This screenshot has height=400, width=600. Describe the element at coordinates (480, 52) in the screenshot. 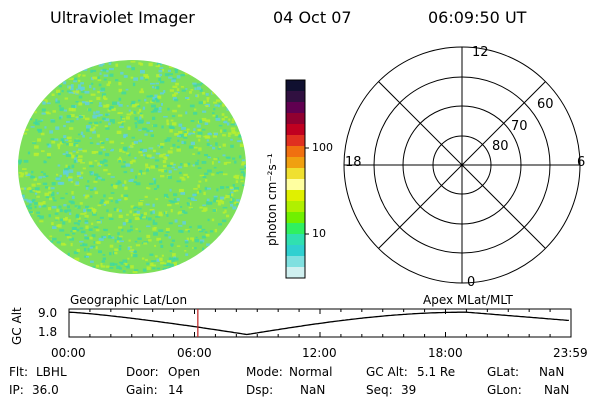

I see `mlt-label-12: 12` at that location.